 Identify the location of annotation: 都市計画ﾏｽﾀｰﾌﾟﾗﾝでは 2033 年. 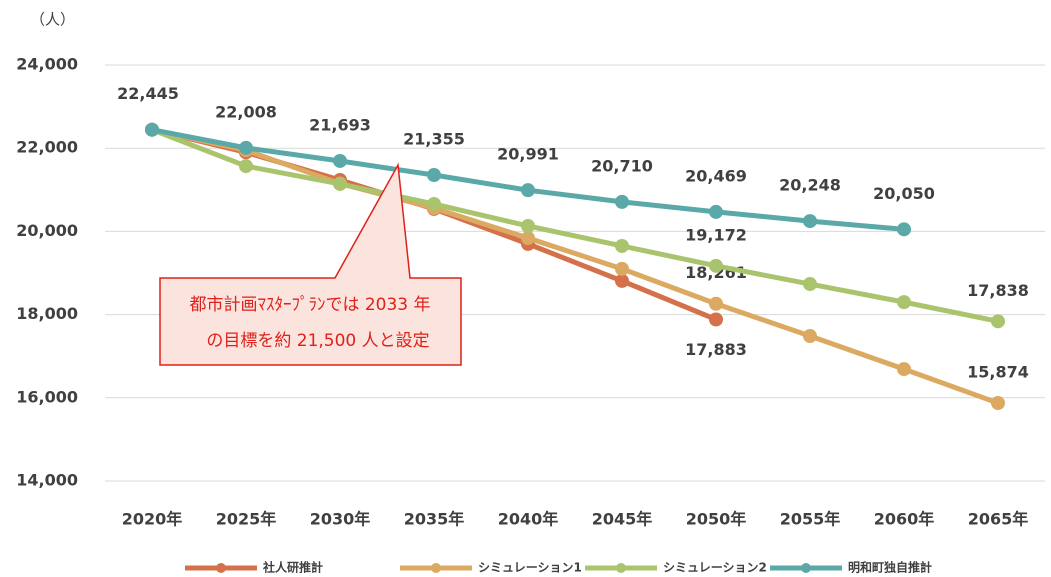
(309, 305).